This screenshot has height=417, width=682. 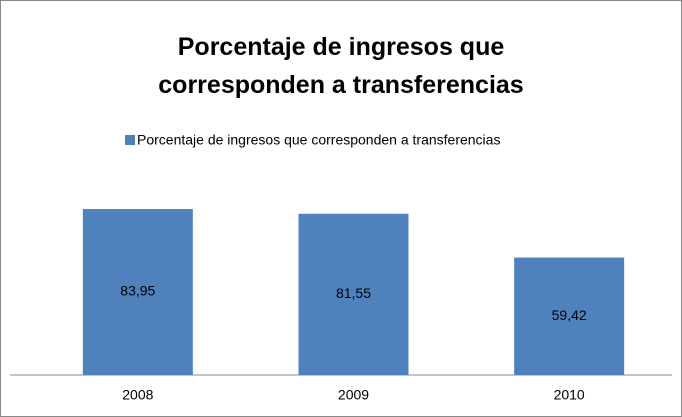 I want to click on x-tick-label: 2009, so click(x=353, y=395).